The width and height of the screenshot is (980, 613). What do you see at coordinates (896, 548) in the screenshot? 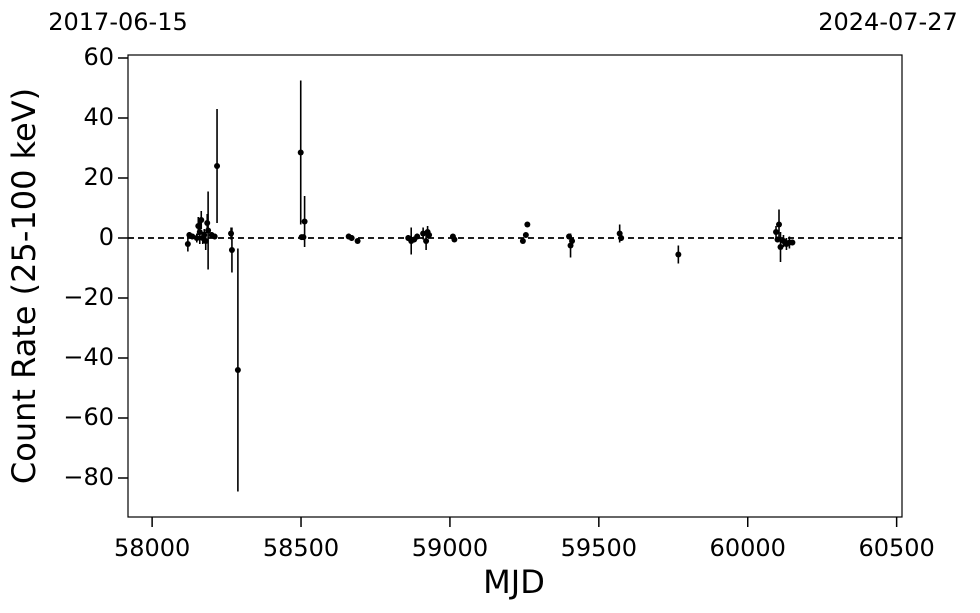
I see `x-tick-label: 60500` at bounding box center [896, 548].